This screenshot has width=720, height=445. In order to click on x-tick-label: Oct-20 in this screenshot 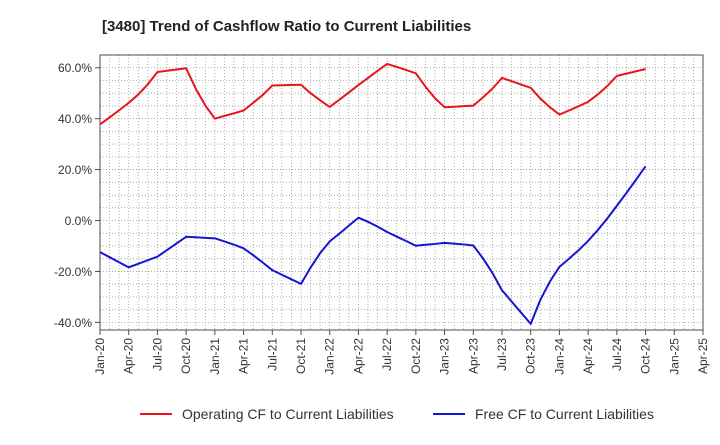, I will do `click(186, 356)`.